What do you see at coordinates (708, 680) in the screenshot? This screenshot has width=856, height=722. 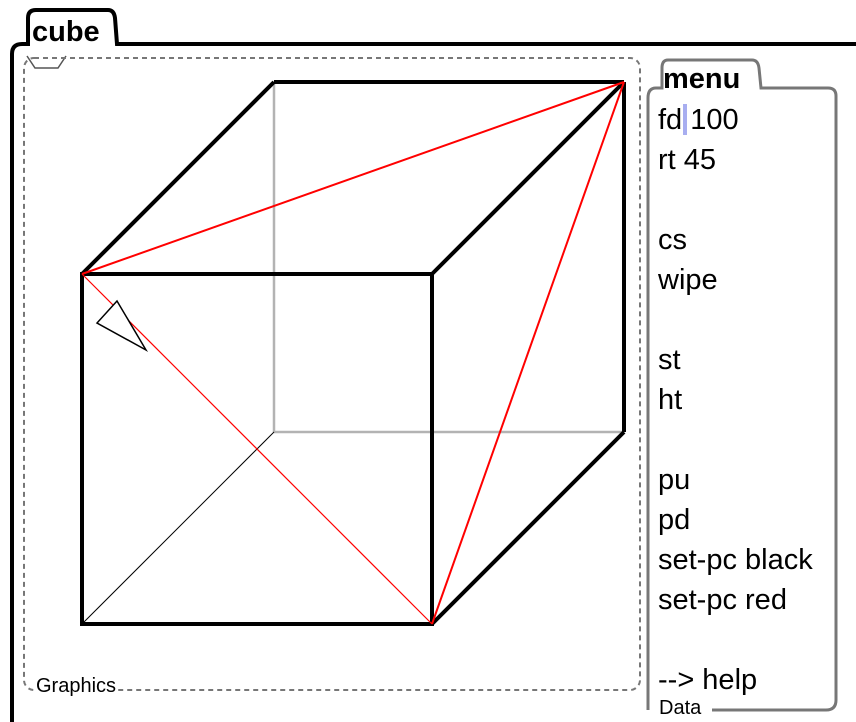 I see `menu-item-help: --> help` at bounding box center [708, 680].